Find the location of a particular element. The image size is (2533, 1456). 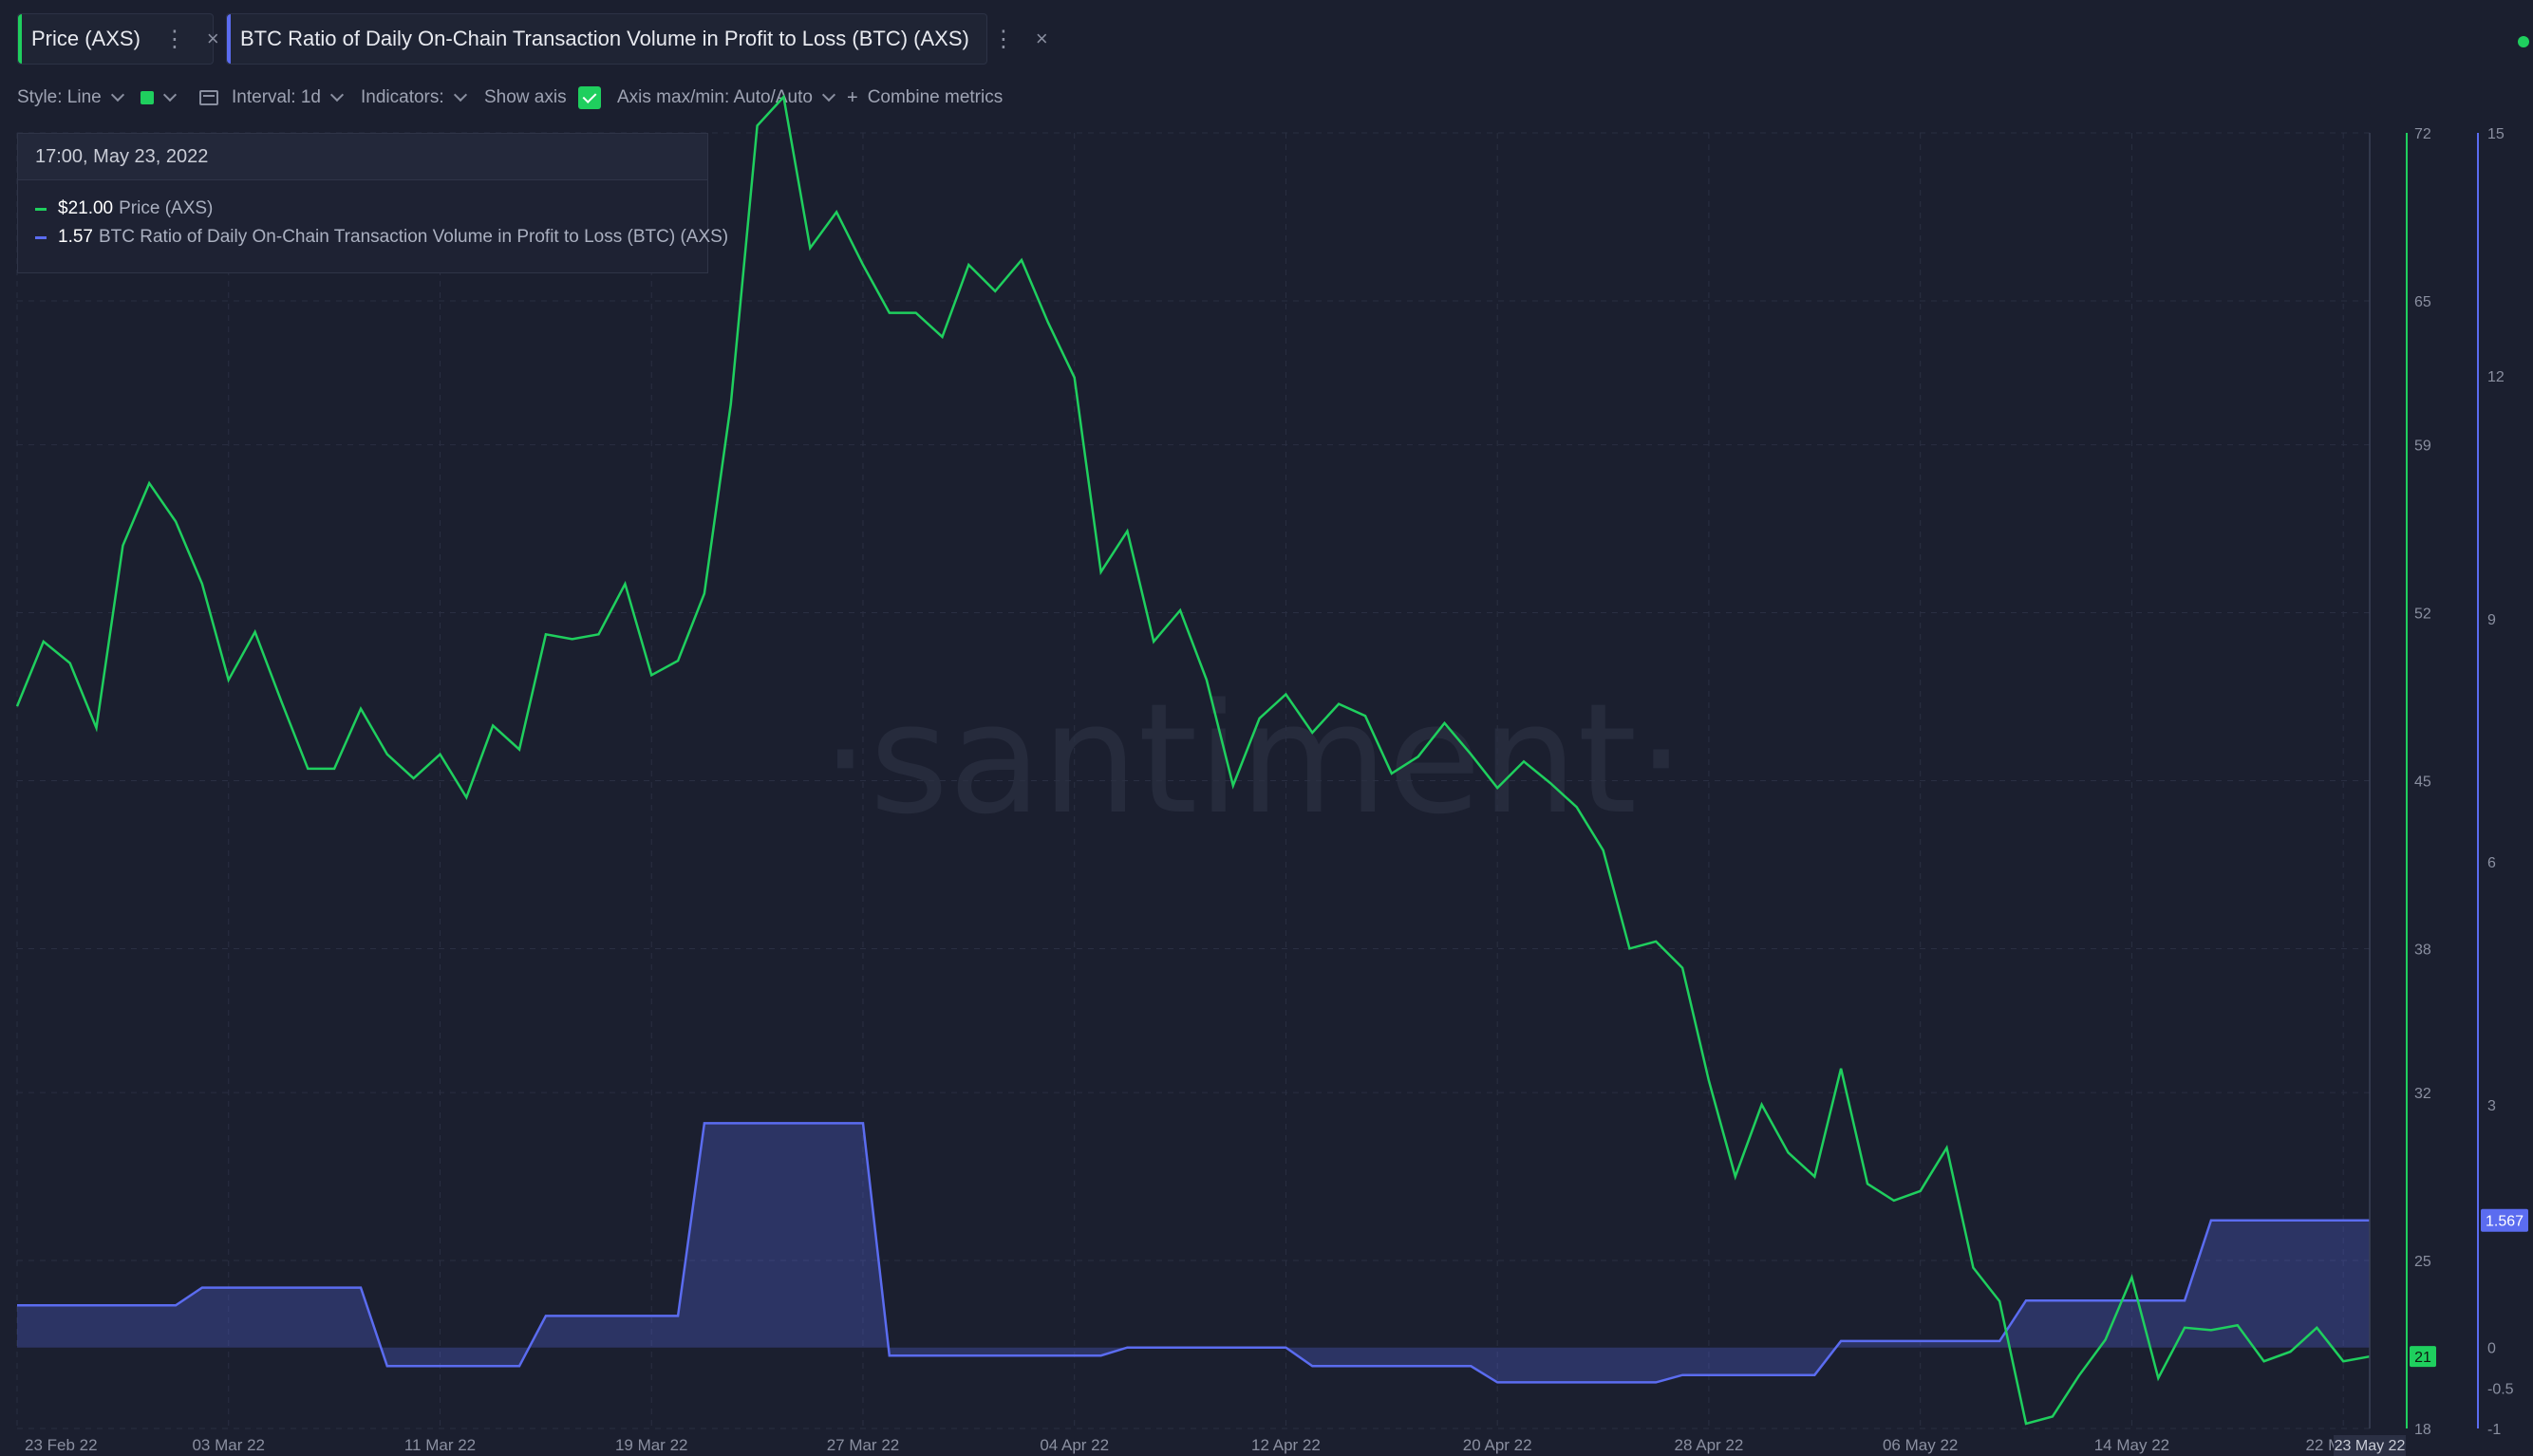

ratio-axis-tick-label: 3 is located at coordinates (2491, 1106).